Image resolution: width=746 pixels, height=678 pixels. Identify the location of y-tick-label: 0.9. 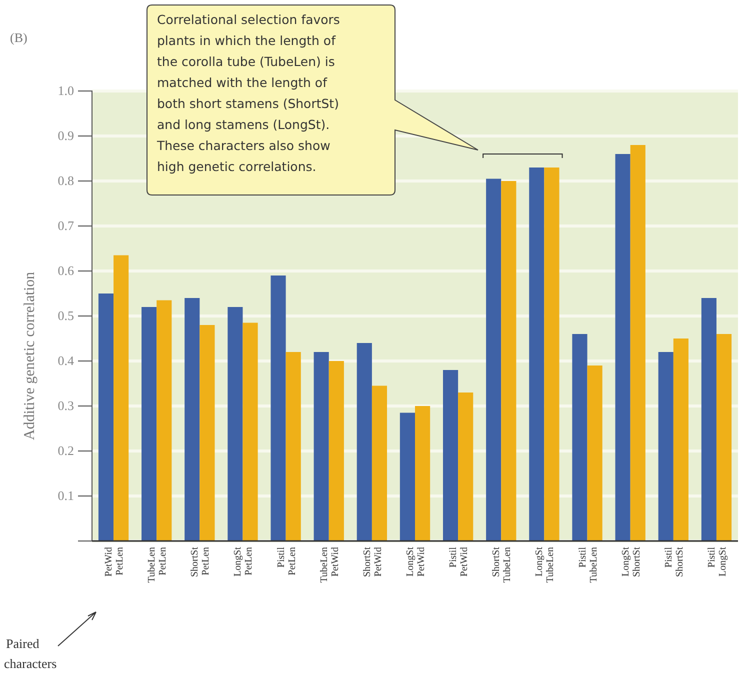
(66, 136).